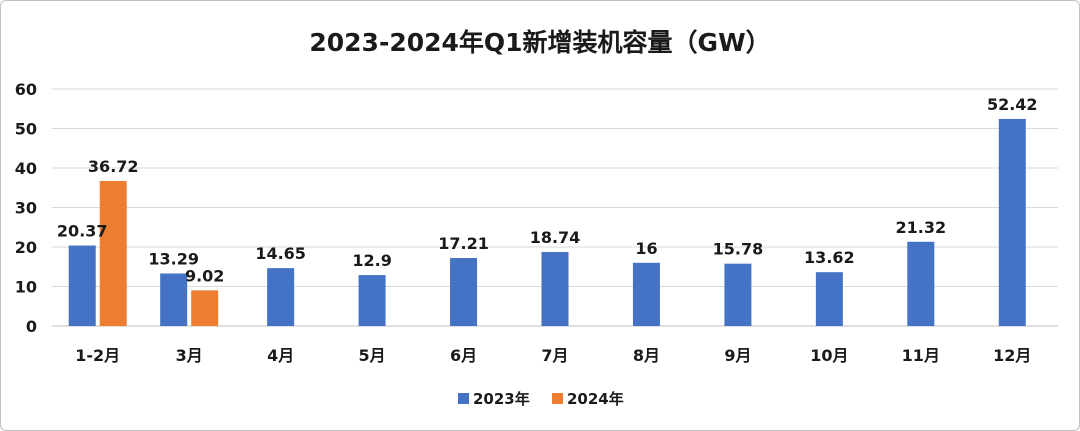  Describe the element at coordinates (26, 247) in the screenshot. I see `y-tick-label: 20` at that location.